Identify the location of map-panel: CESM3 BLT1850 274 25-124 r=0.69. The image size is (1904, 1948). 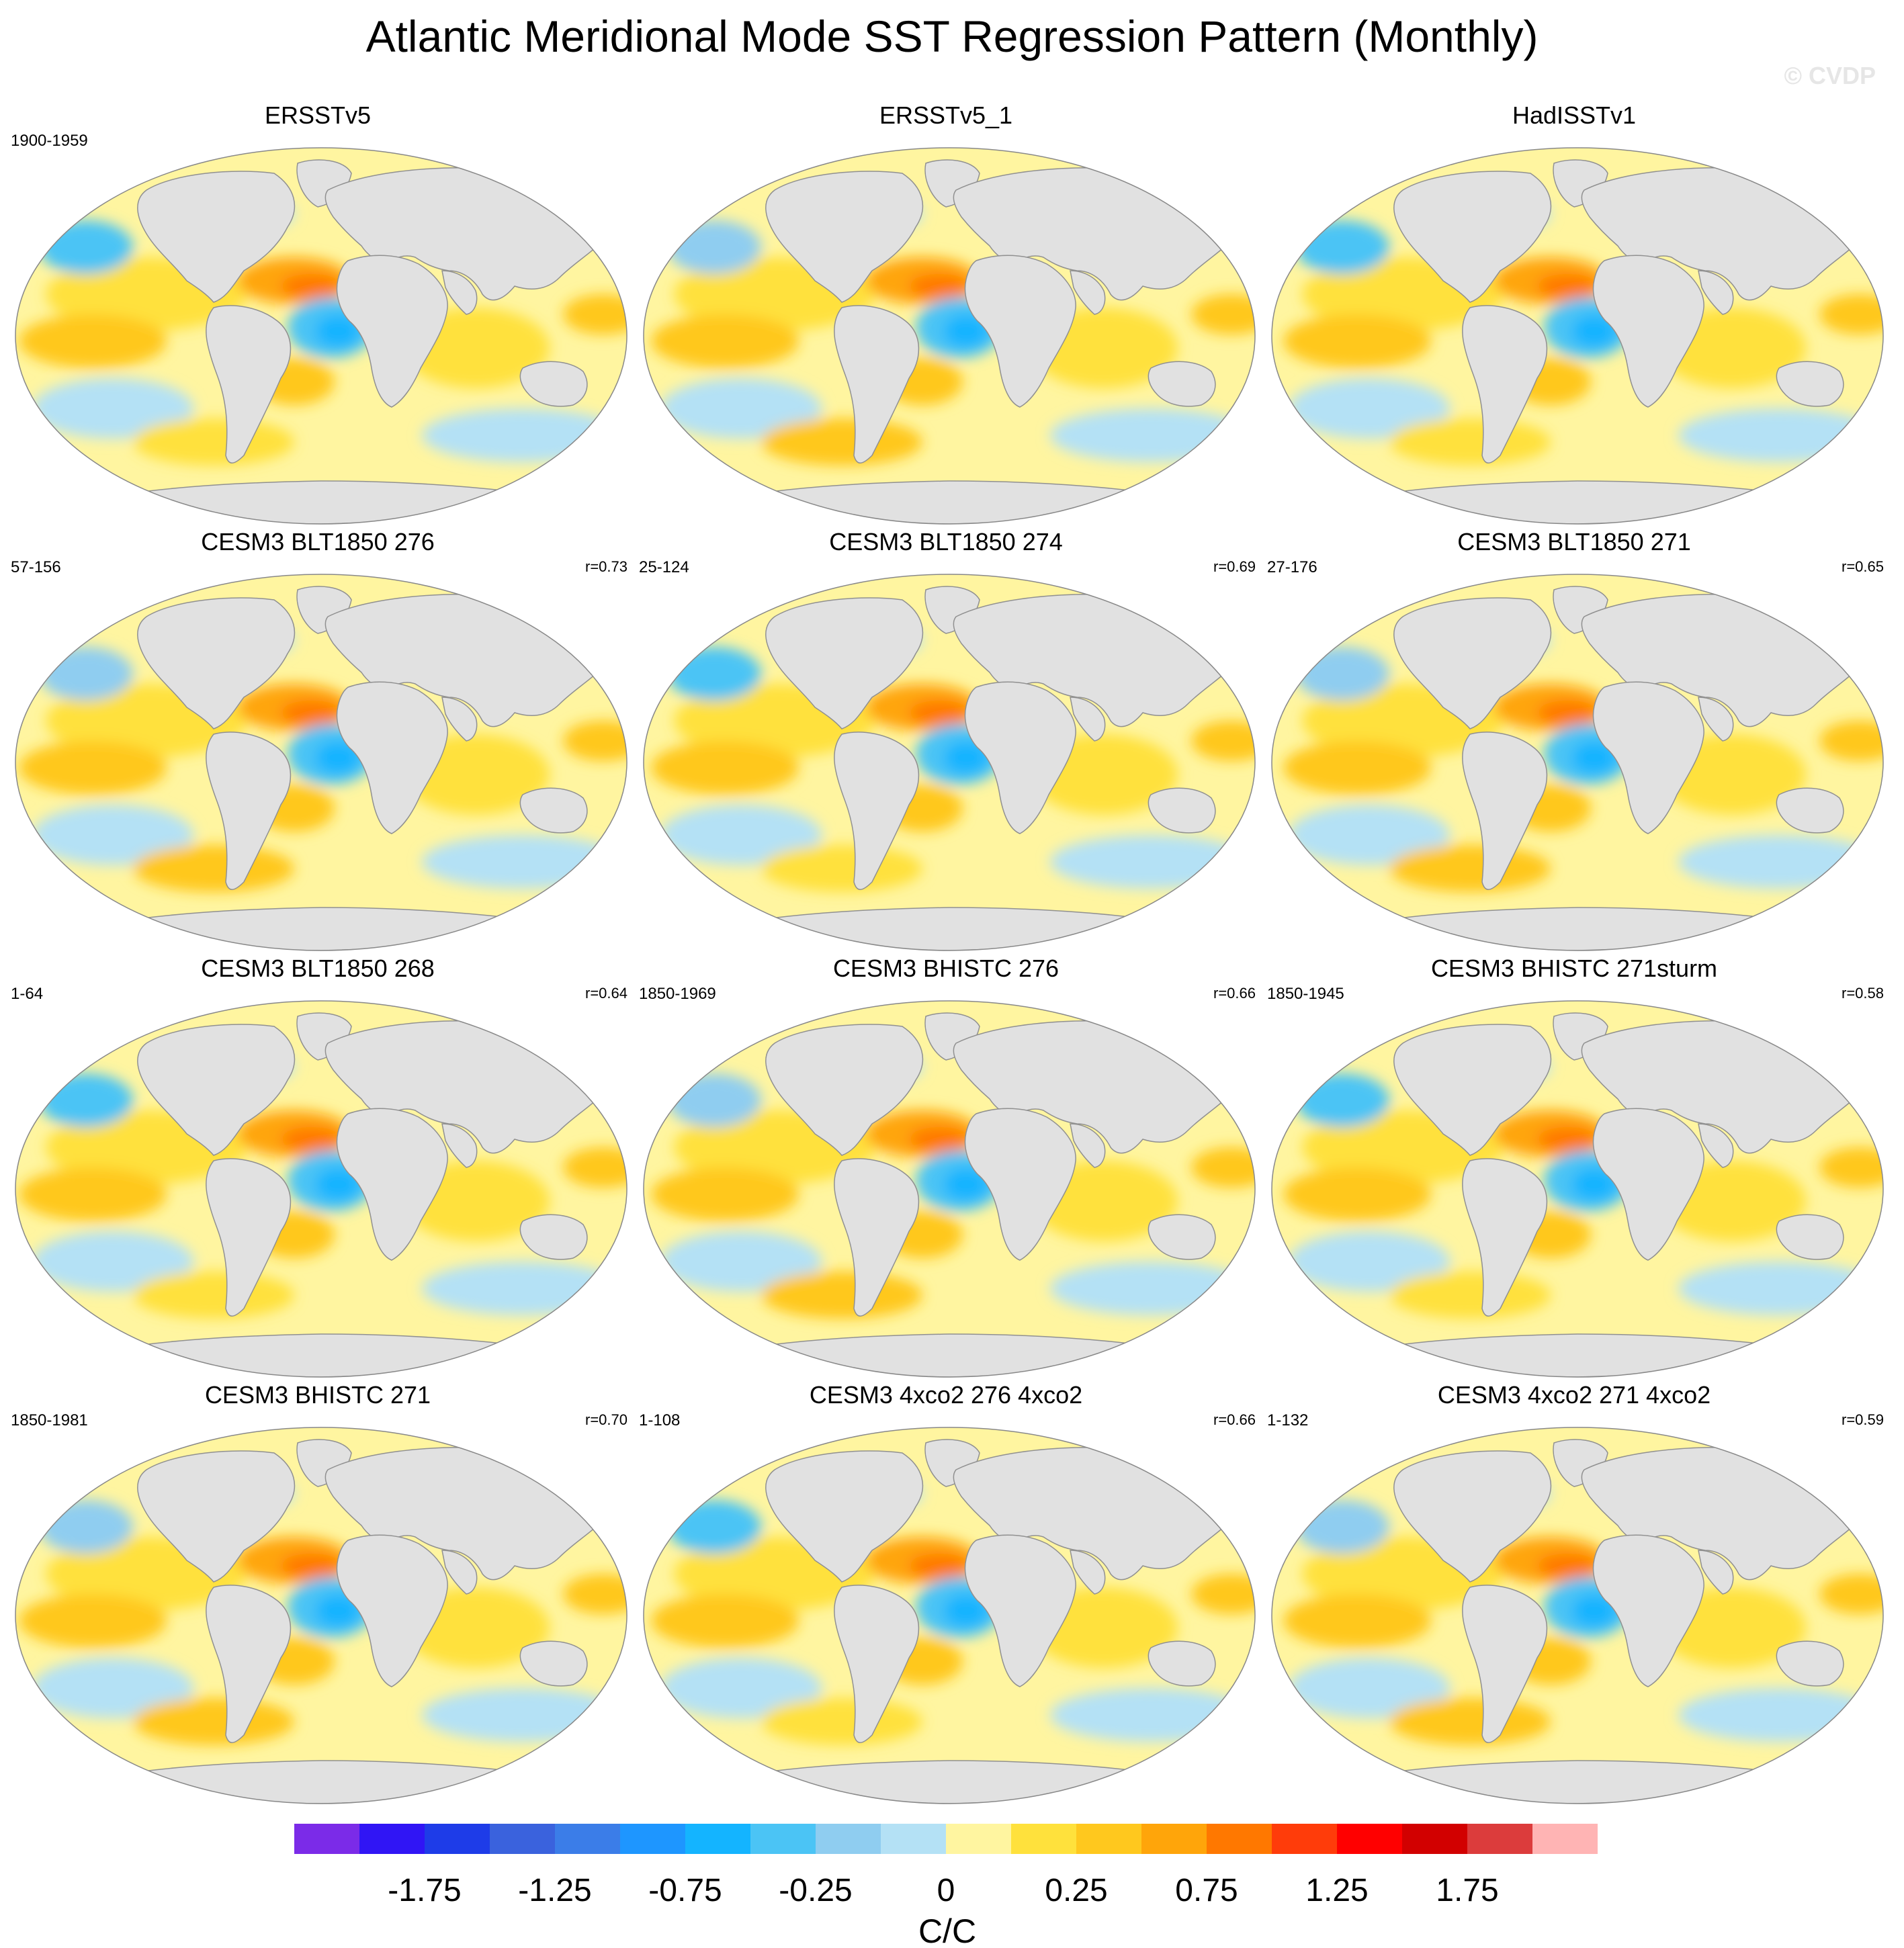
(946, 742).